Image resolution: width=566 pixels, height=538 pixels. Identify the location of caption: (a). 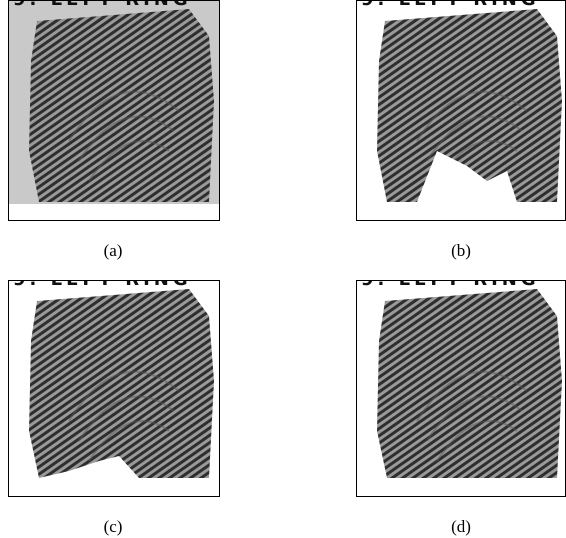
(113, 250).